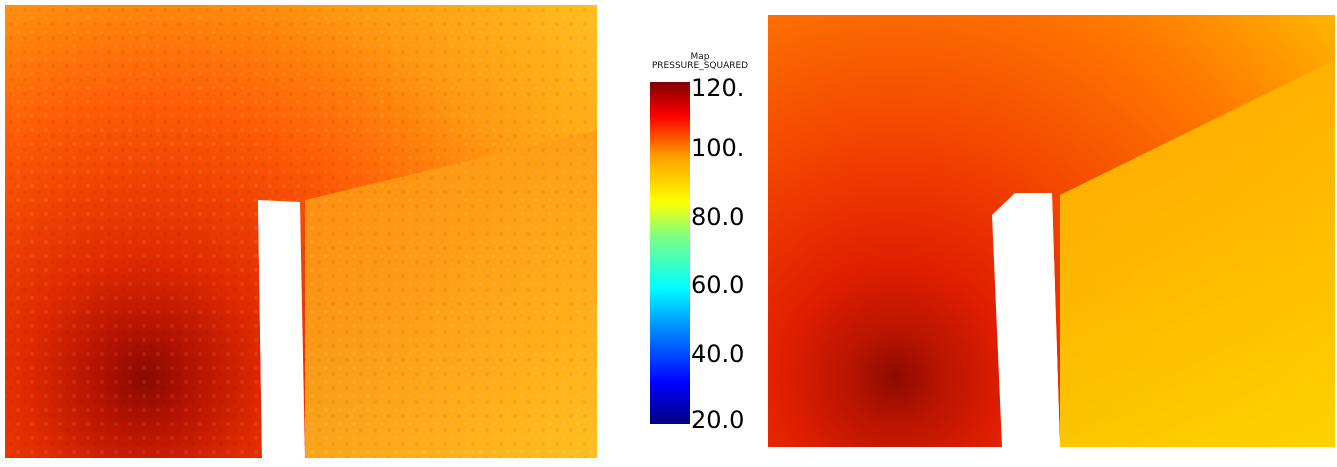  I want to click on colorbar, so click(670, 253).